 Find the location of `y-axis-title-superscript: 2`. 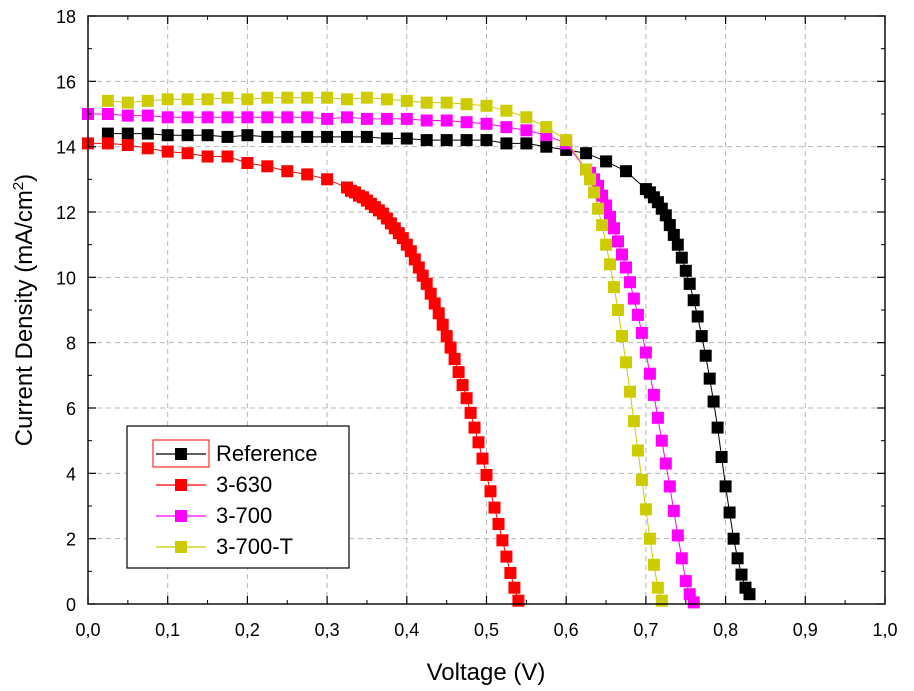

y-axis-title-superscript: 2 is located at coordinates (18, 186).